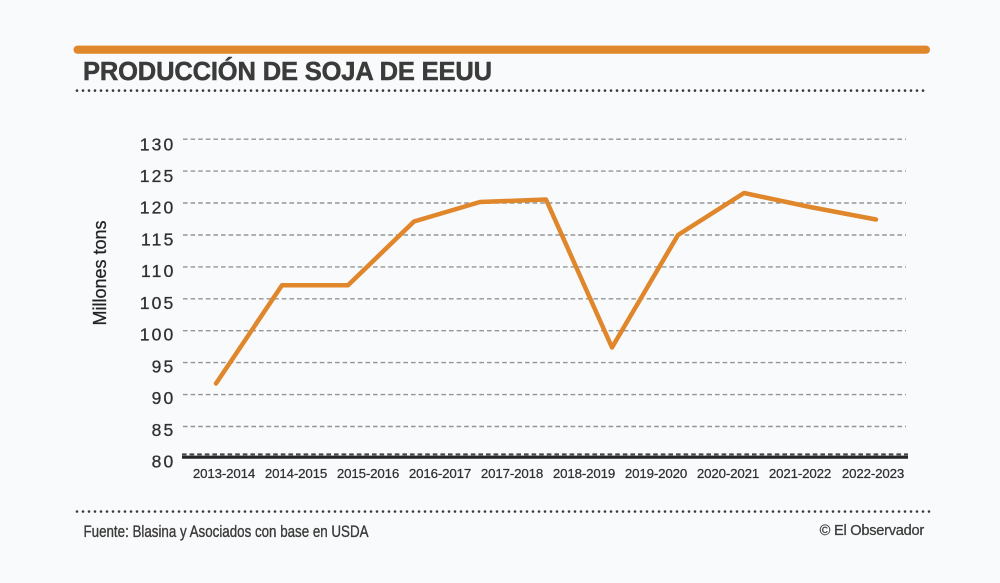 The width and height of the screenshot is (1000, 583). I want to click on svg-text: 130, so click(158, 144).